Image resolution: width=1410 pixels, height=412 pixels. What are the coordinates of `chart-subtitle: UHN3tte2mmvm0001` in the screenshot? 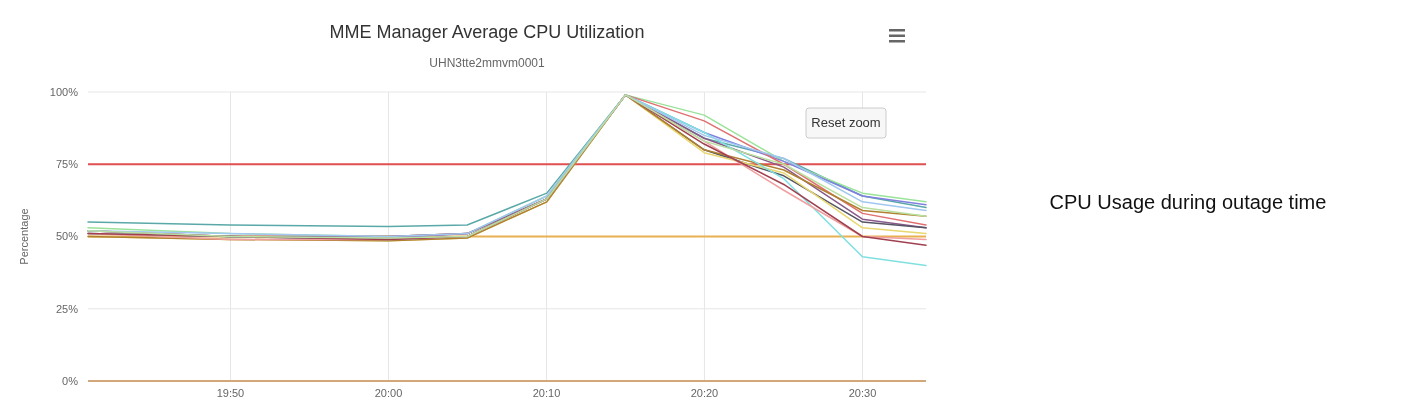 It's located at (487, 63).